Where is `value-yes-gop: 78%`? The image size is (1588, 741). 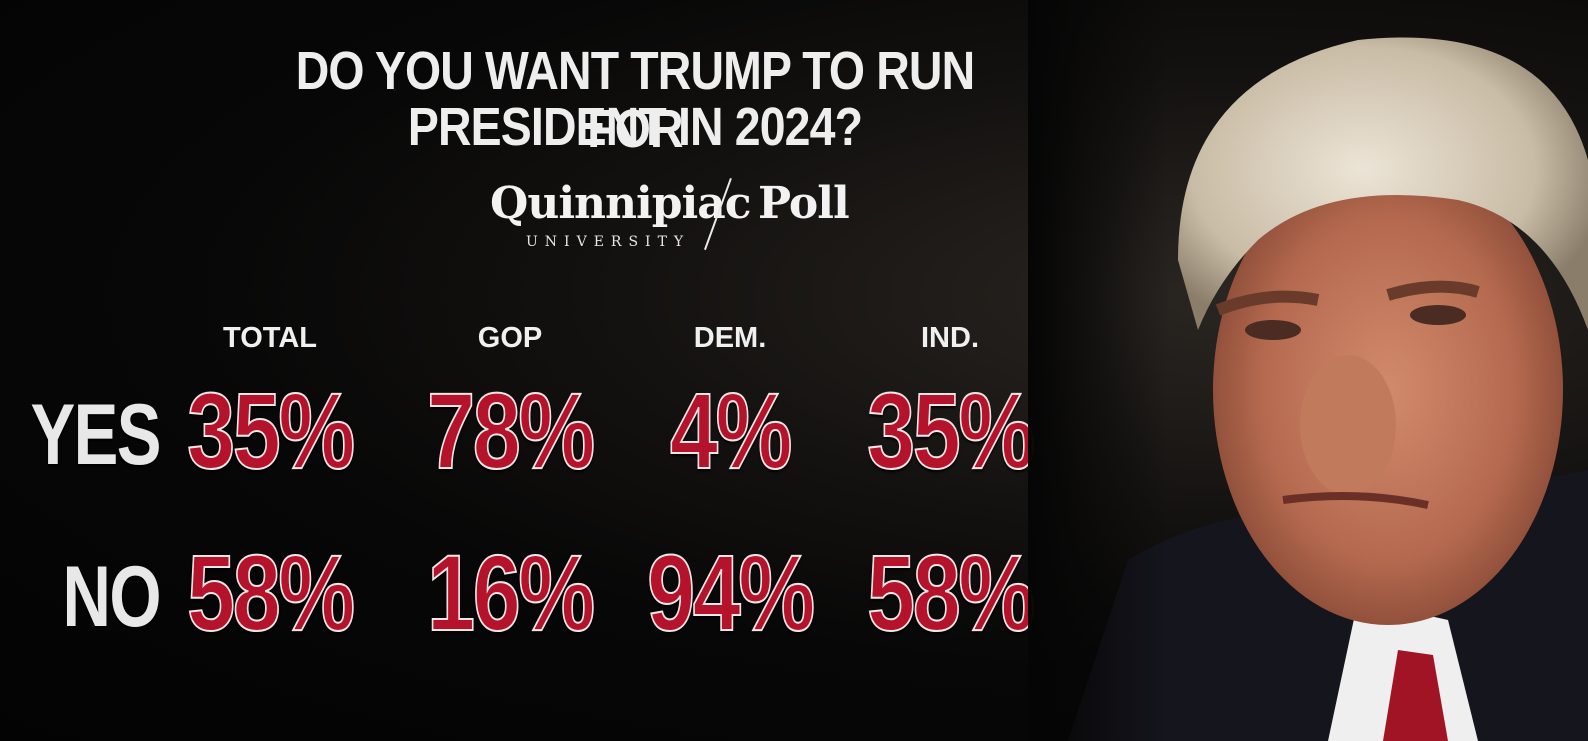
value-yes-gop: 78% is located at coordinates (511, 430).